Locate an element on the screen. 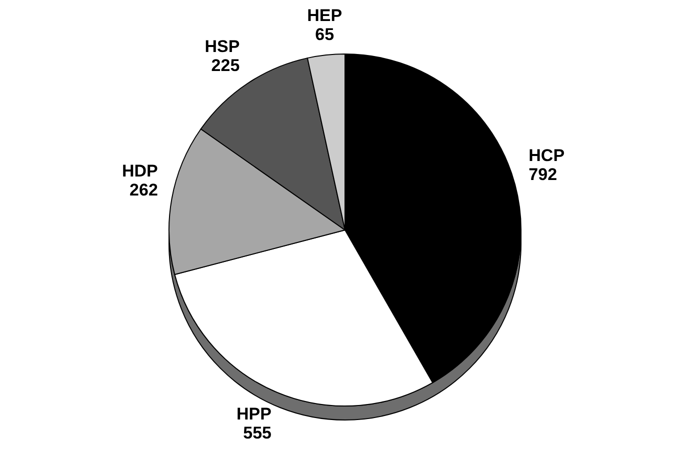  data-label: 262 is located at coordinates (144, 190).